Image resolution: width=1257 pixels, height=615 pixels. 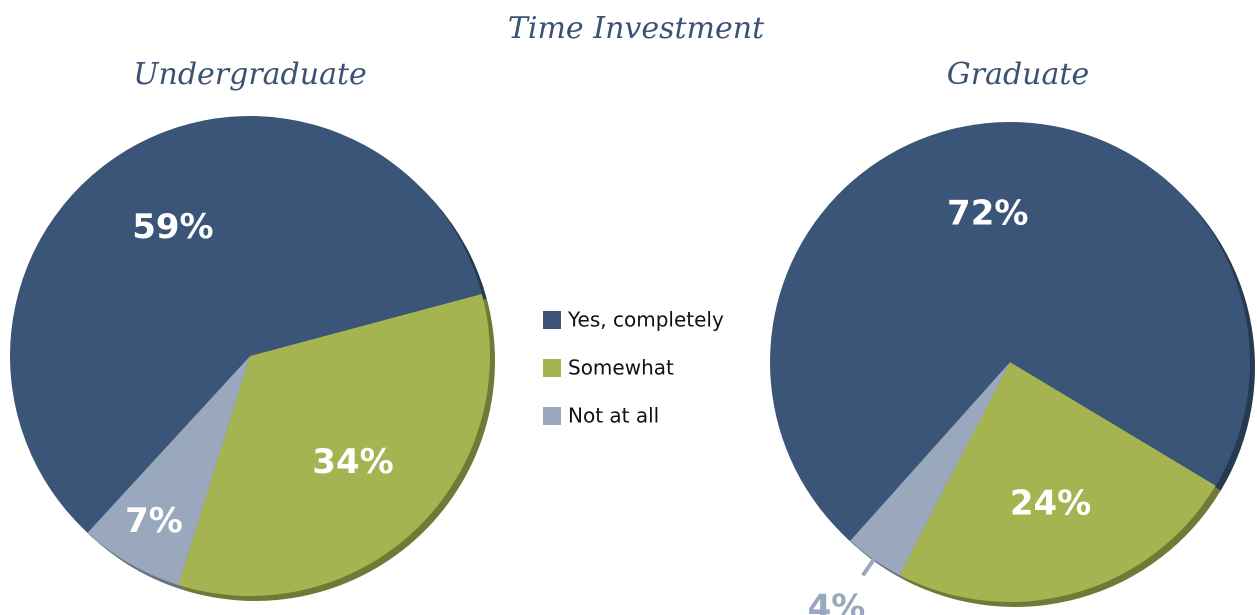 What do you see at coordinates (870, 565) in the screenshot?
I see `leader-line` at bounding box center [870, 565].